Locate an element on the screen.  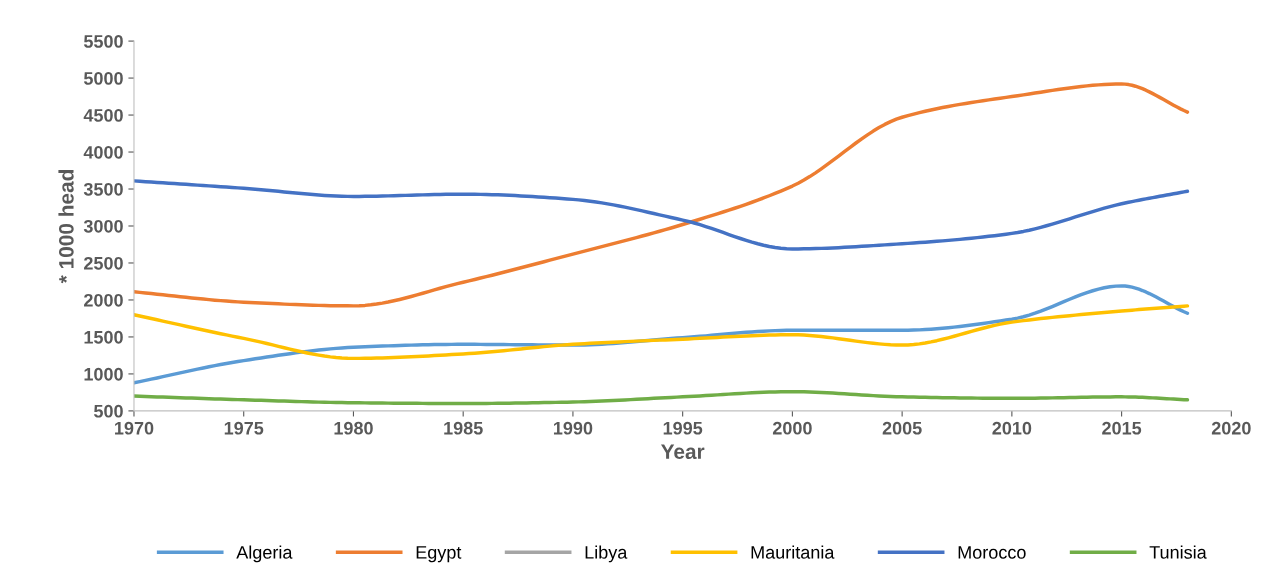
y-tick-label: 3000 is located at coordinates (103, 226).